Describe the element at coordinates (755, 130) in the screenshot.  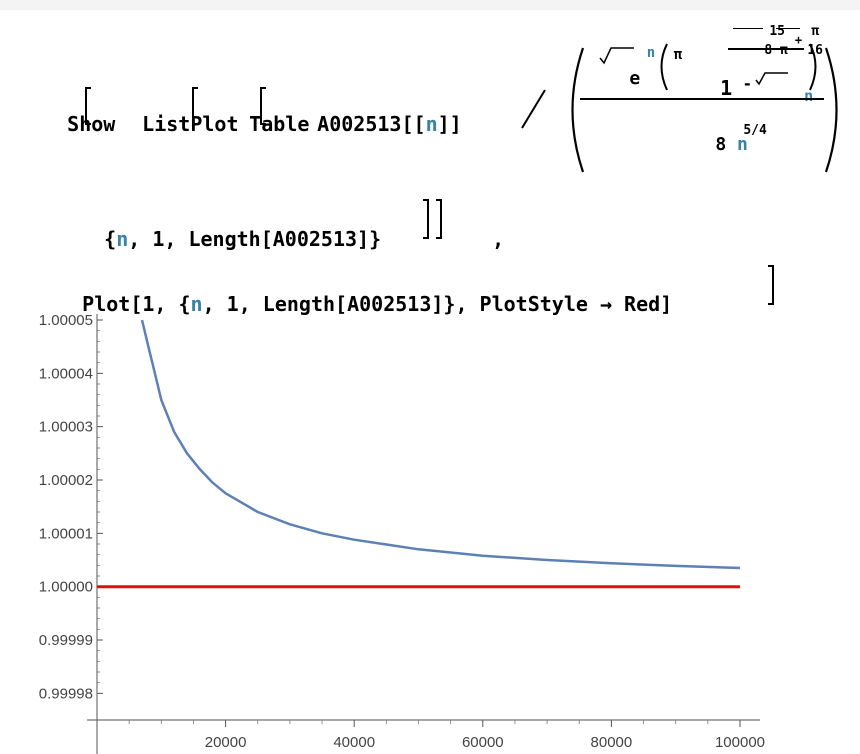
I see `denom-exp: 5/4` at that location.